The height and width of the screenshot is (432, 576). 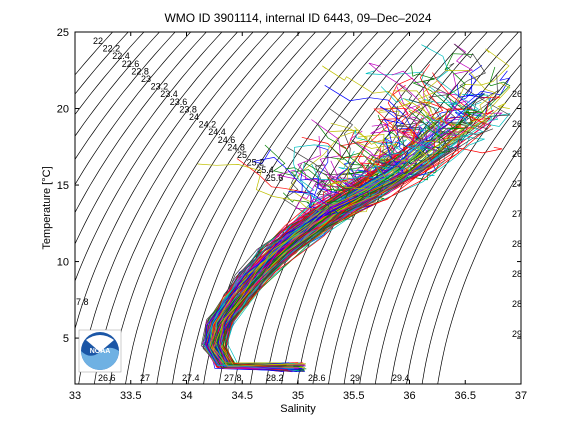 I want to click on x-tick-label: 34.5, so click(x=242, y=396).